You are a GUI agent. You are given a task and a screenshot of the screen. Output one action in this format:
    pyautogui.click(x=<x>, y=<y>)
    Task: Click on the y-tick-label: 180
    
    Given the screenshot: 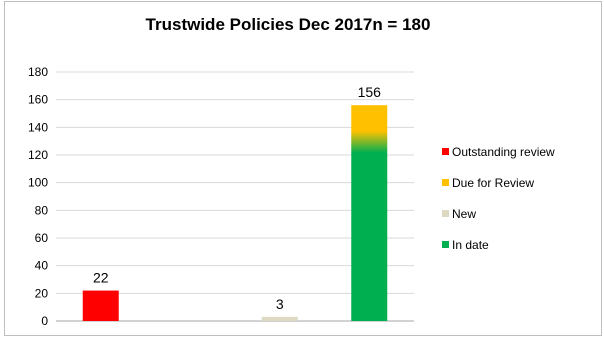 What is the action you would take?
    pyautogui.click(x=38, y=72)
    